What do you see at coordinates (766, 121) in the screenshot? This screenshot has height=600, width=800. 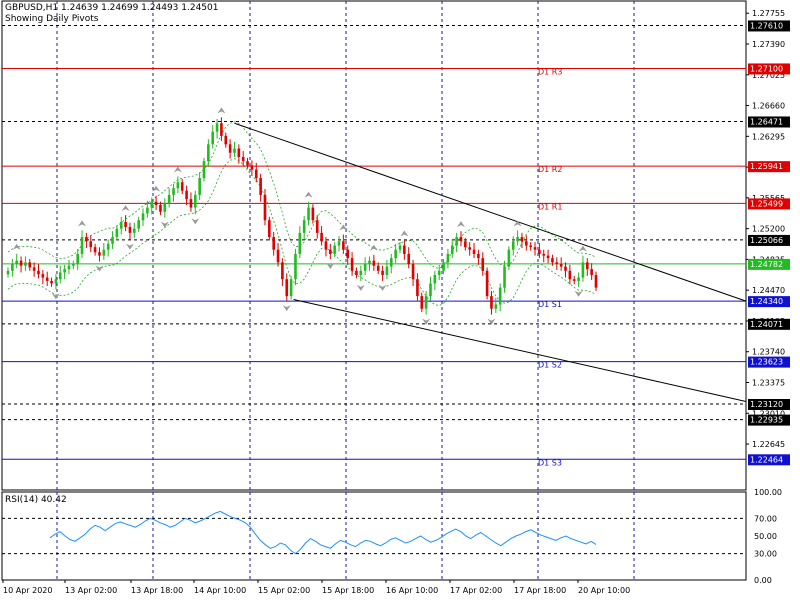 I see `price-tag-text: 1.26471` at bounding box center [766, 121].